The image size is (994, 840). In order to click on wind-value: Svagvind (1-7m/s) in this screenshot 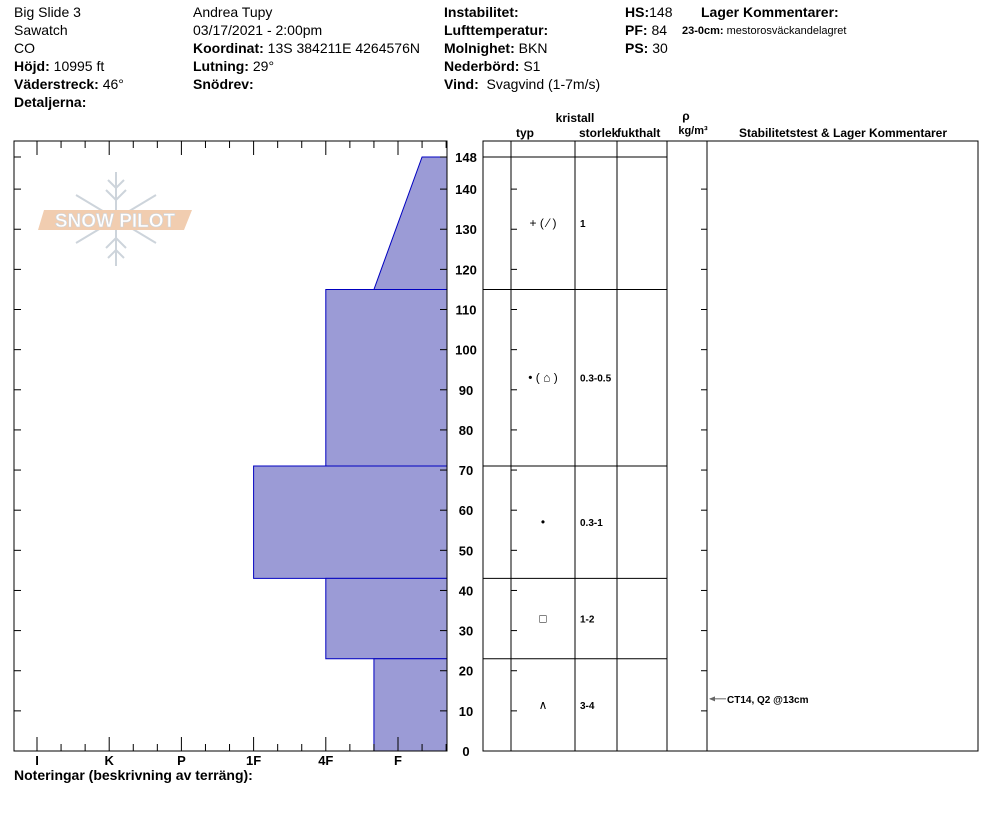, I will do `click(543, 84)`.